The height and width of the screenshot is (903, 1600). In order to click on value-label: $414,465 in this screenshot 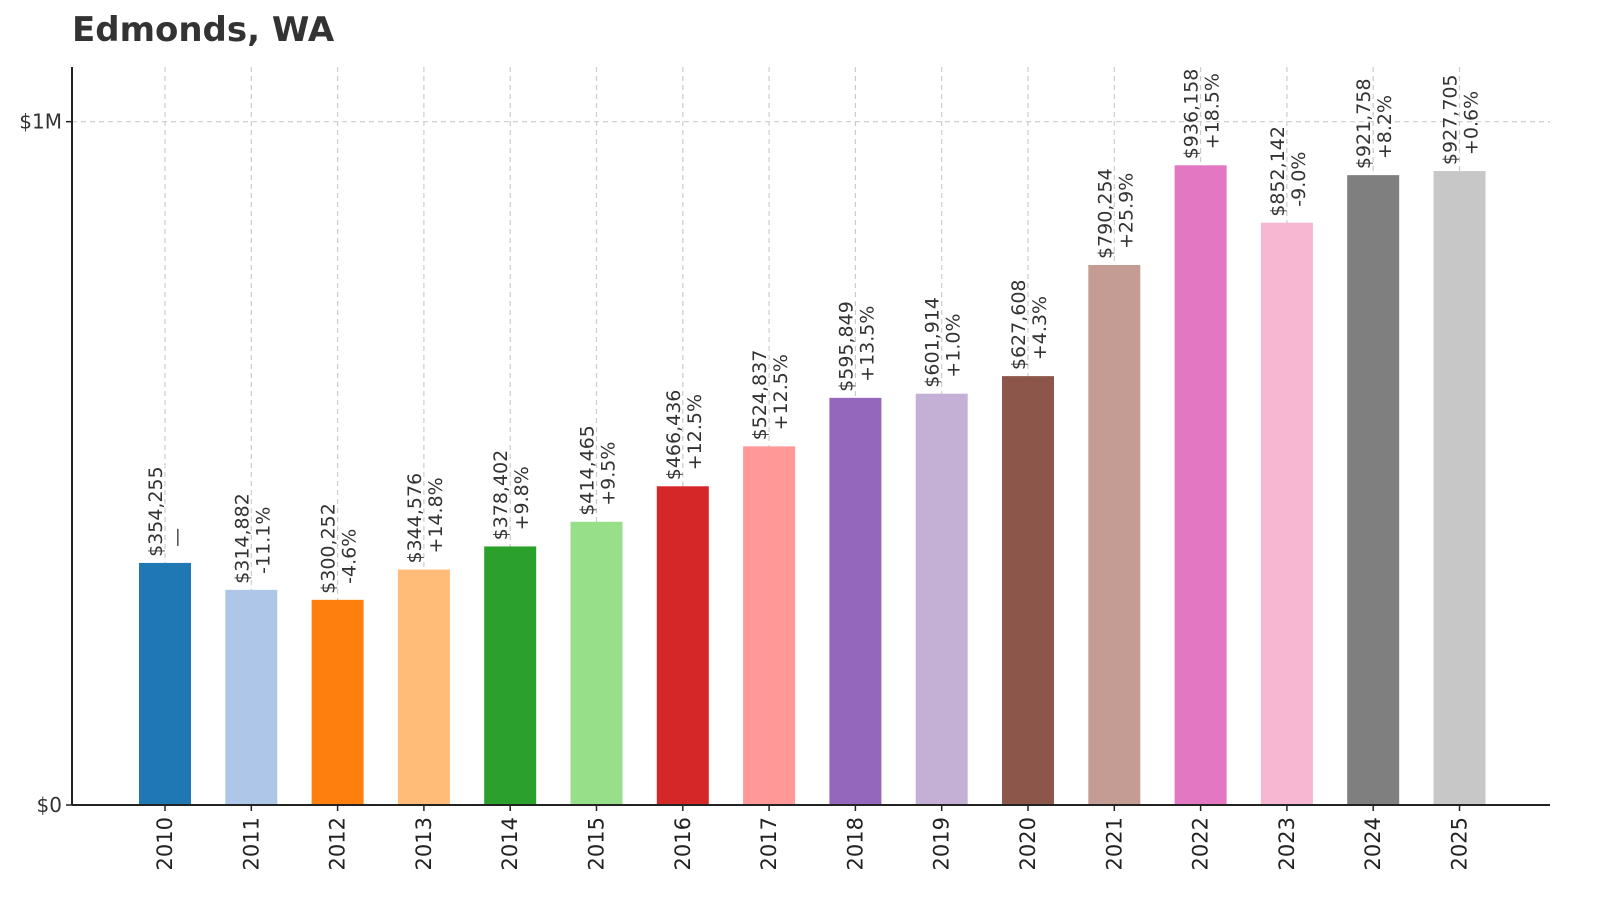, I will do `click(588, 470)`.